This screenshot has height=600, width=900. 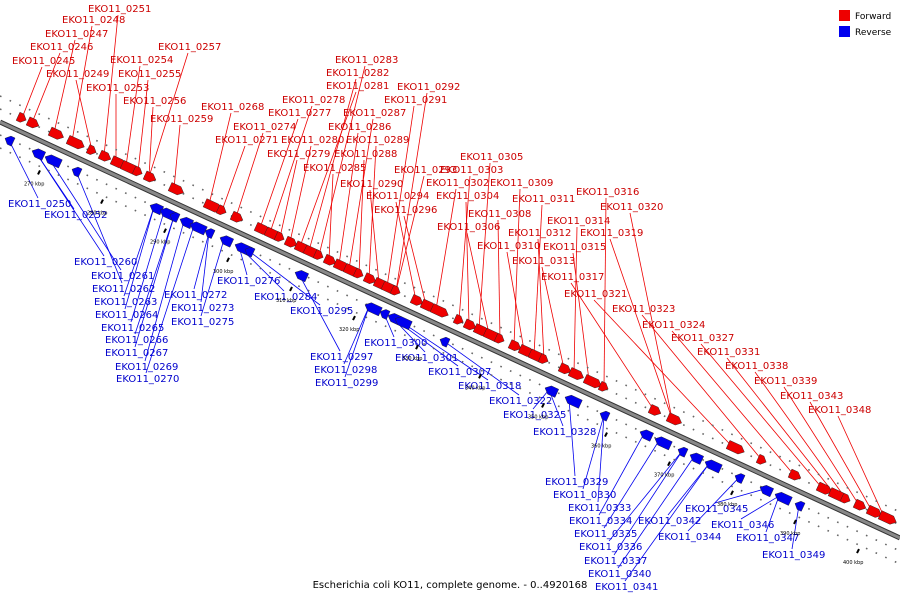 I want to click on gene-label: EKO11_0330, so click(x=584, y=495).